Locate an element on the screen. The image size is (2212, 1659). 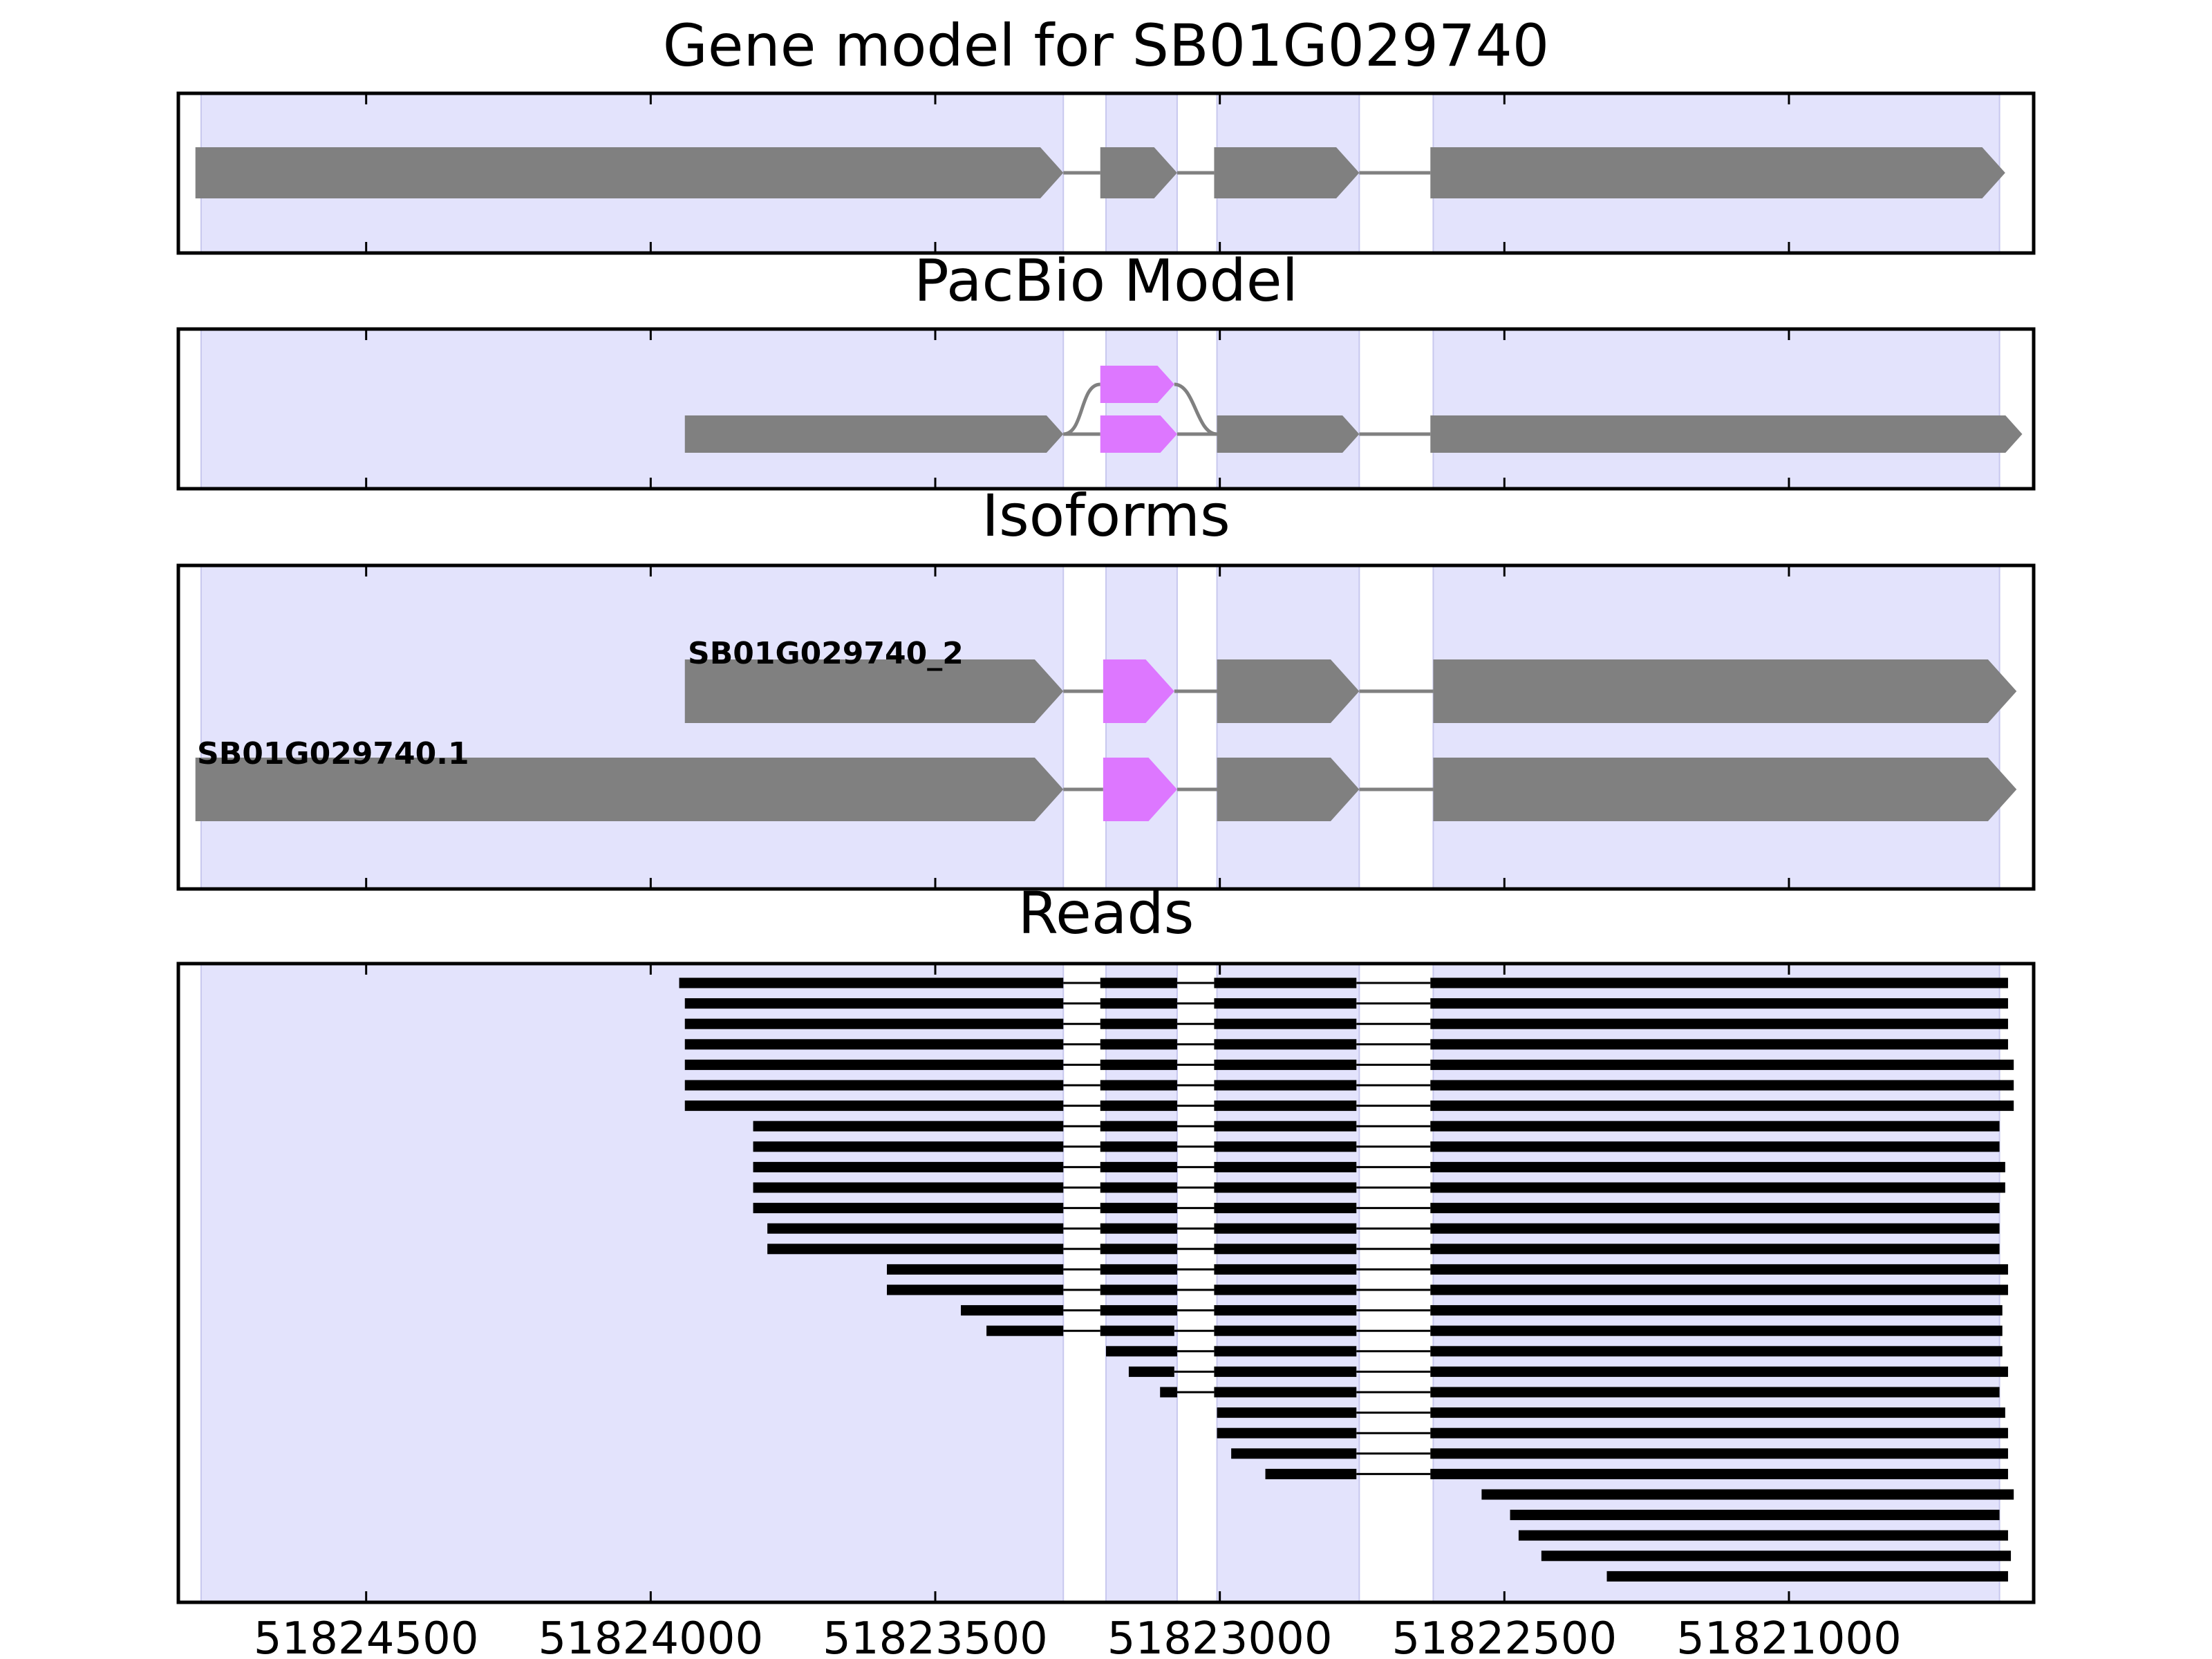
isoforms-title: Isoforms is located at coordinates (1106, 516).